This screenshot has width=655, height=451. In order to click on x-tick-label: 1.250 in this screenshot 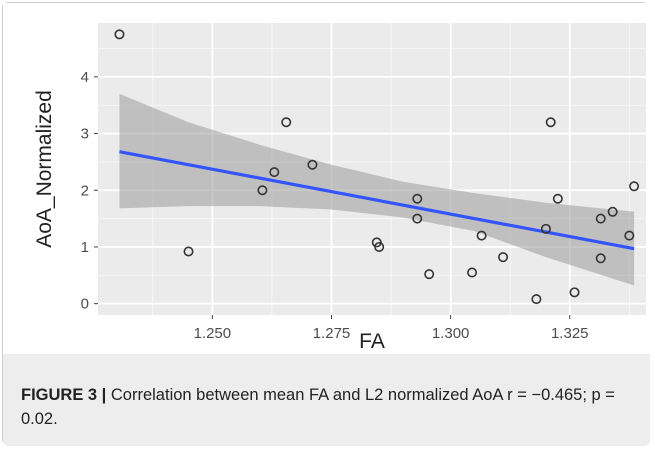, I will do `click(213, 333)`.